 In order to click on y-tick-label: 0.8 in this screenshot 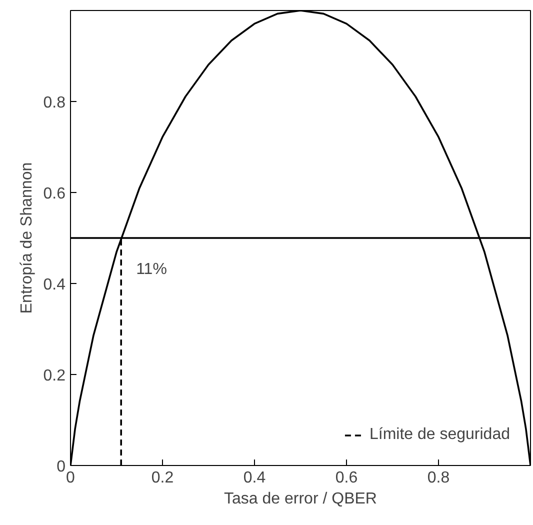, I will do `click(54, 103)`.